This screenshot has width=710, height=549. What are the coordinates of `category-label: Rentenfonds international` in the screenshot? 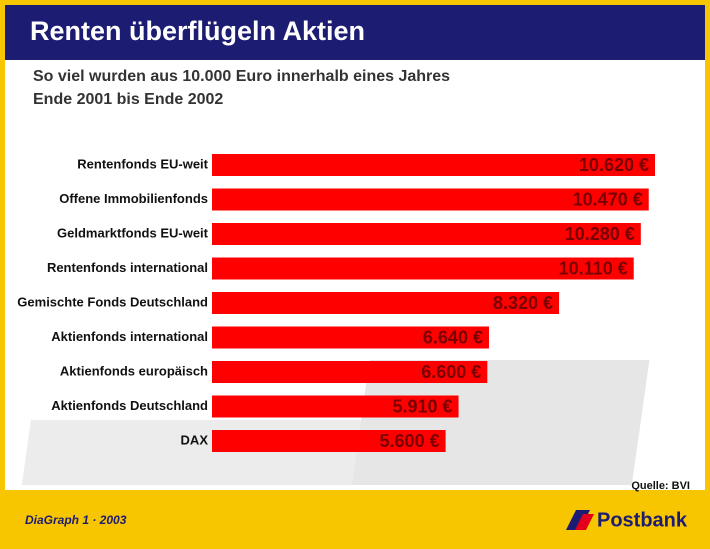 It's located at (127, 267).